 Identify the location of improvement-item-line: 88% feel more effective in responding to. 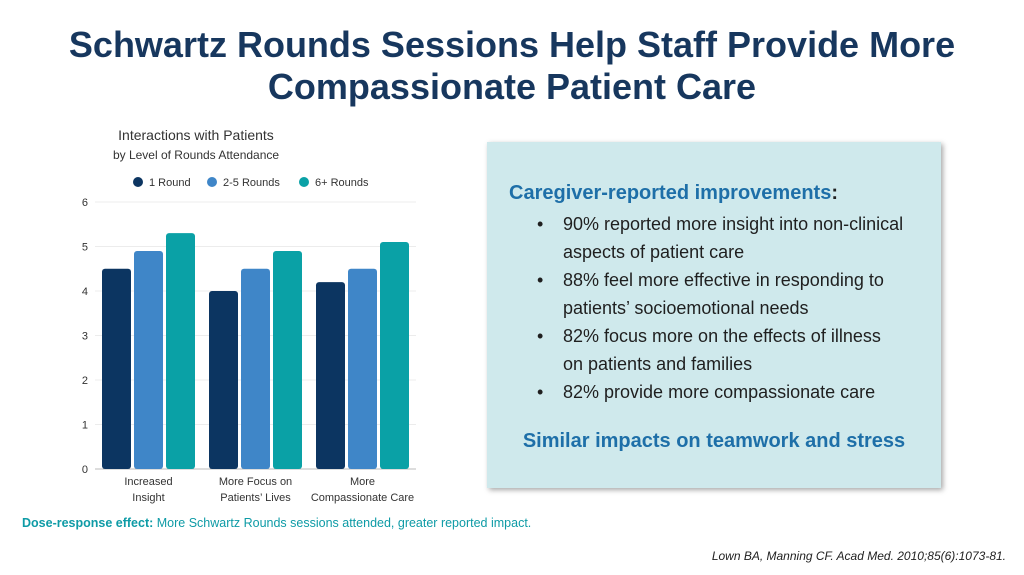
(723, 280).